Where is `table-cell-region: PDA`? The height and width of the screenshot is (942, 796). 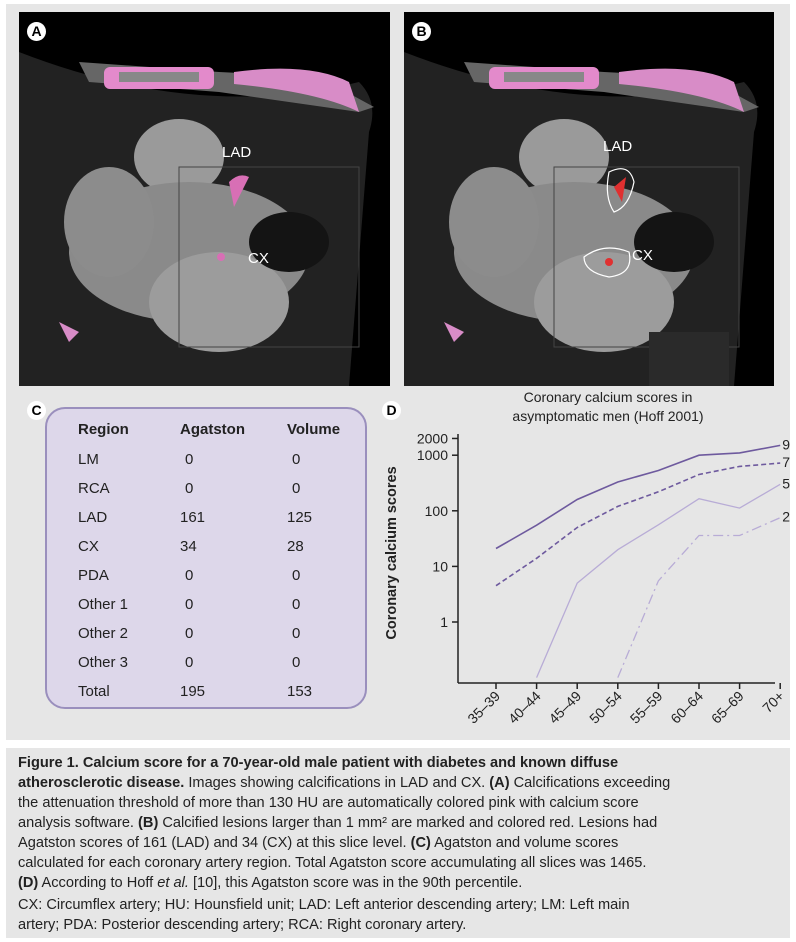 table-cell-region: PDA is located at coordinates (93, 575).